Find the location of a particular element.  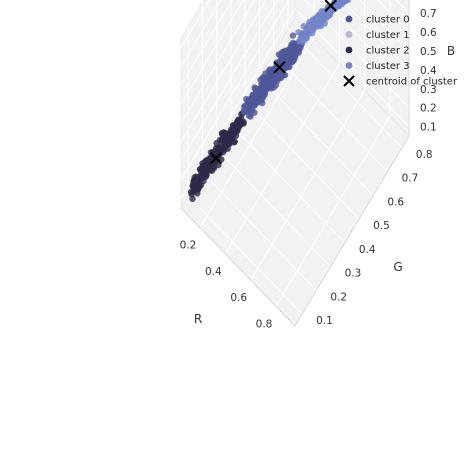

legend-marker-centroid is located at coordinates (349, 81).